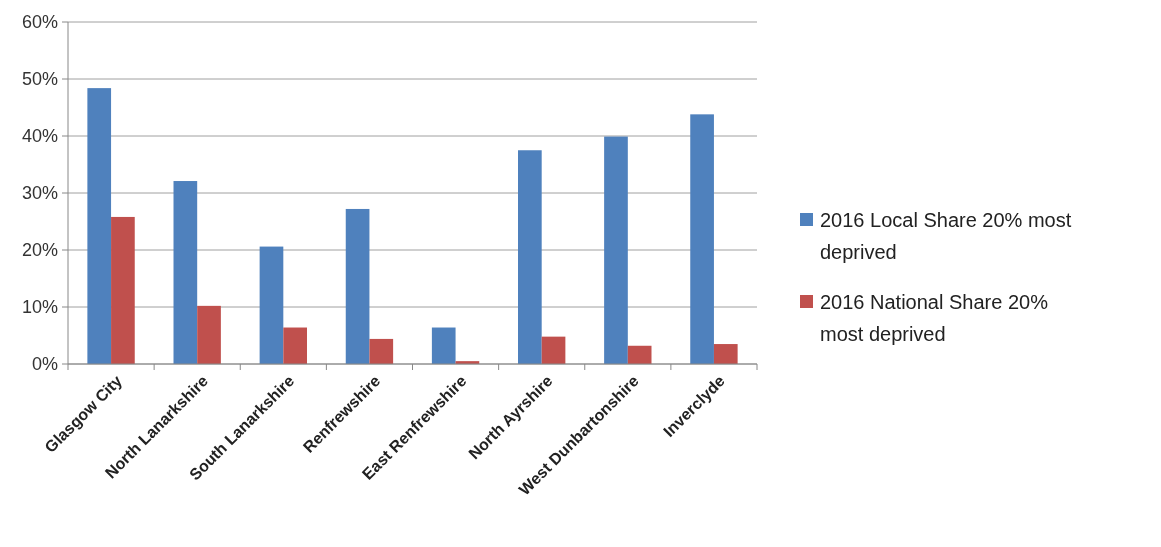  I want to click on y-tick-label: 20%, so click(39, 250).